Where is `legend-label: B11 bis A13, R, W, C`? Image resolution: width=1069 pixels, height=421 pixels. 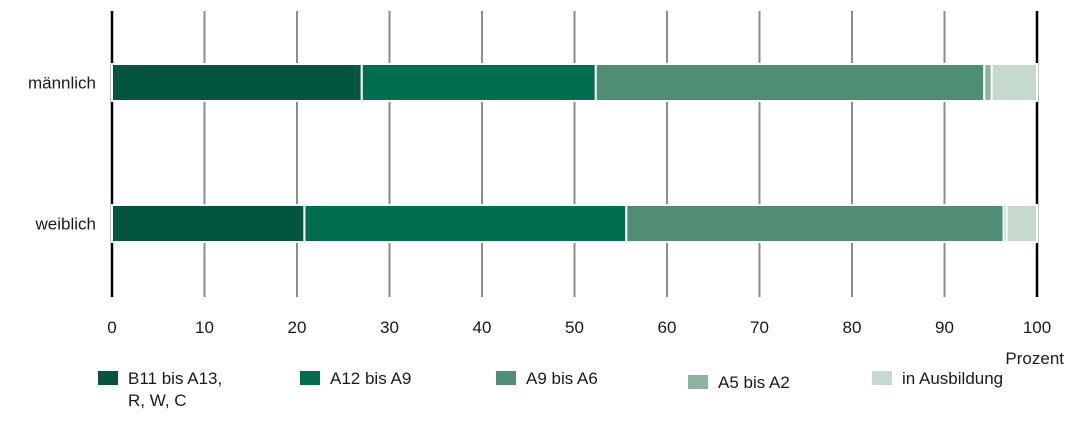
legend-label: B11 bis A13, R, W, C is located at coordinates (175, 389).